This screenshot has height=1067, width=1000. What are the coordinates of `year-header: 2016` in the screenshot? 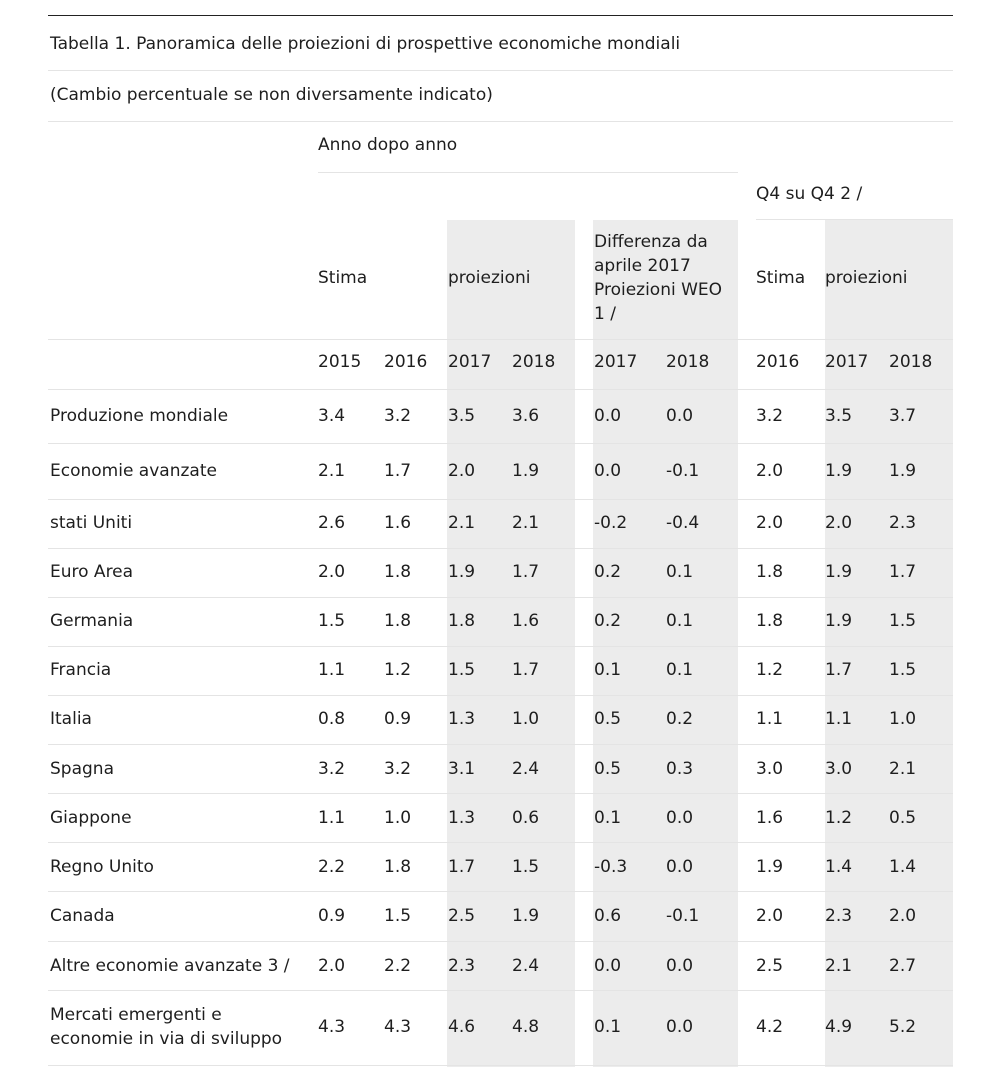 It's located at (406, 362).